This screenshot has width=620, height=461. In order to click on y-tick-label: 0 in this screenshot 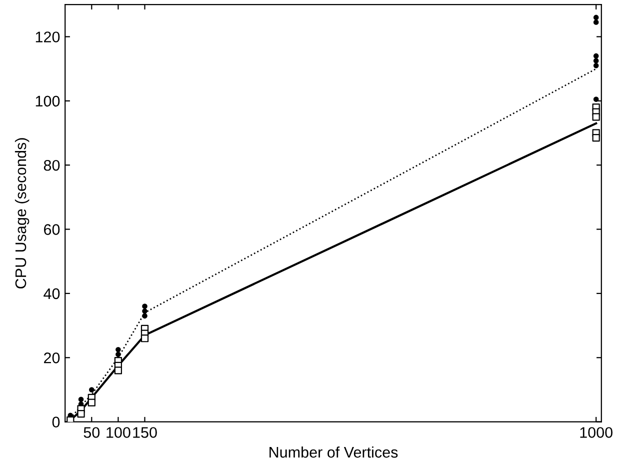, I will do `click(56, 422)`.